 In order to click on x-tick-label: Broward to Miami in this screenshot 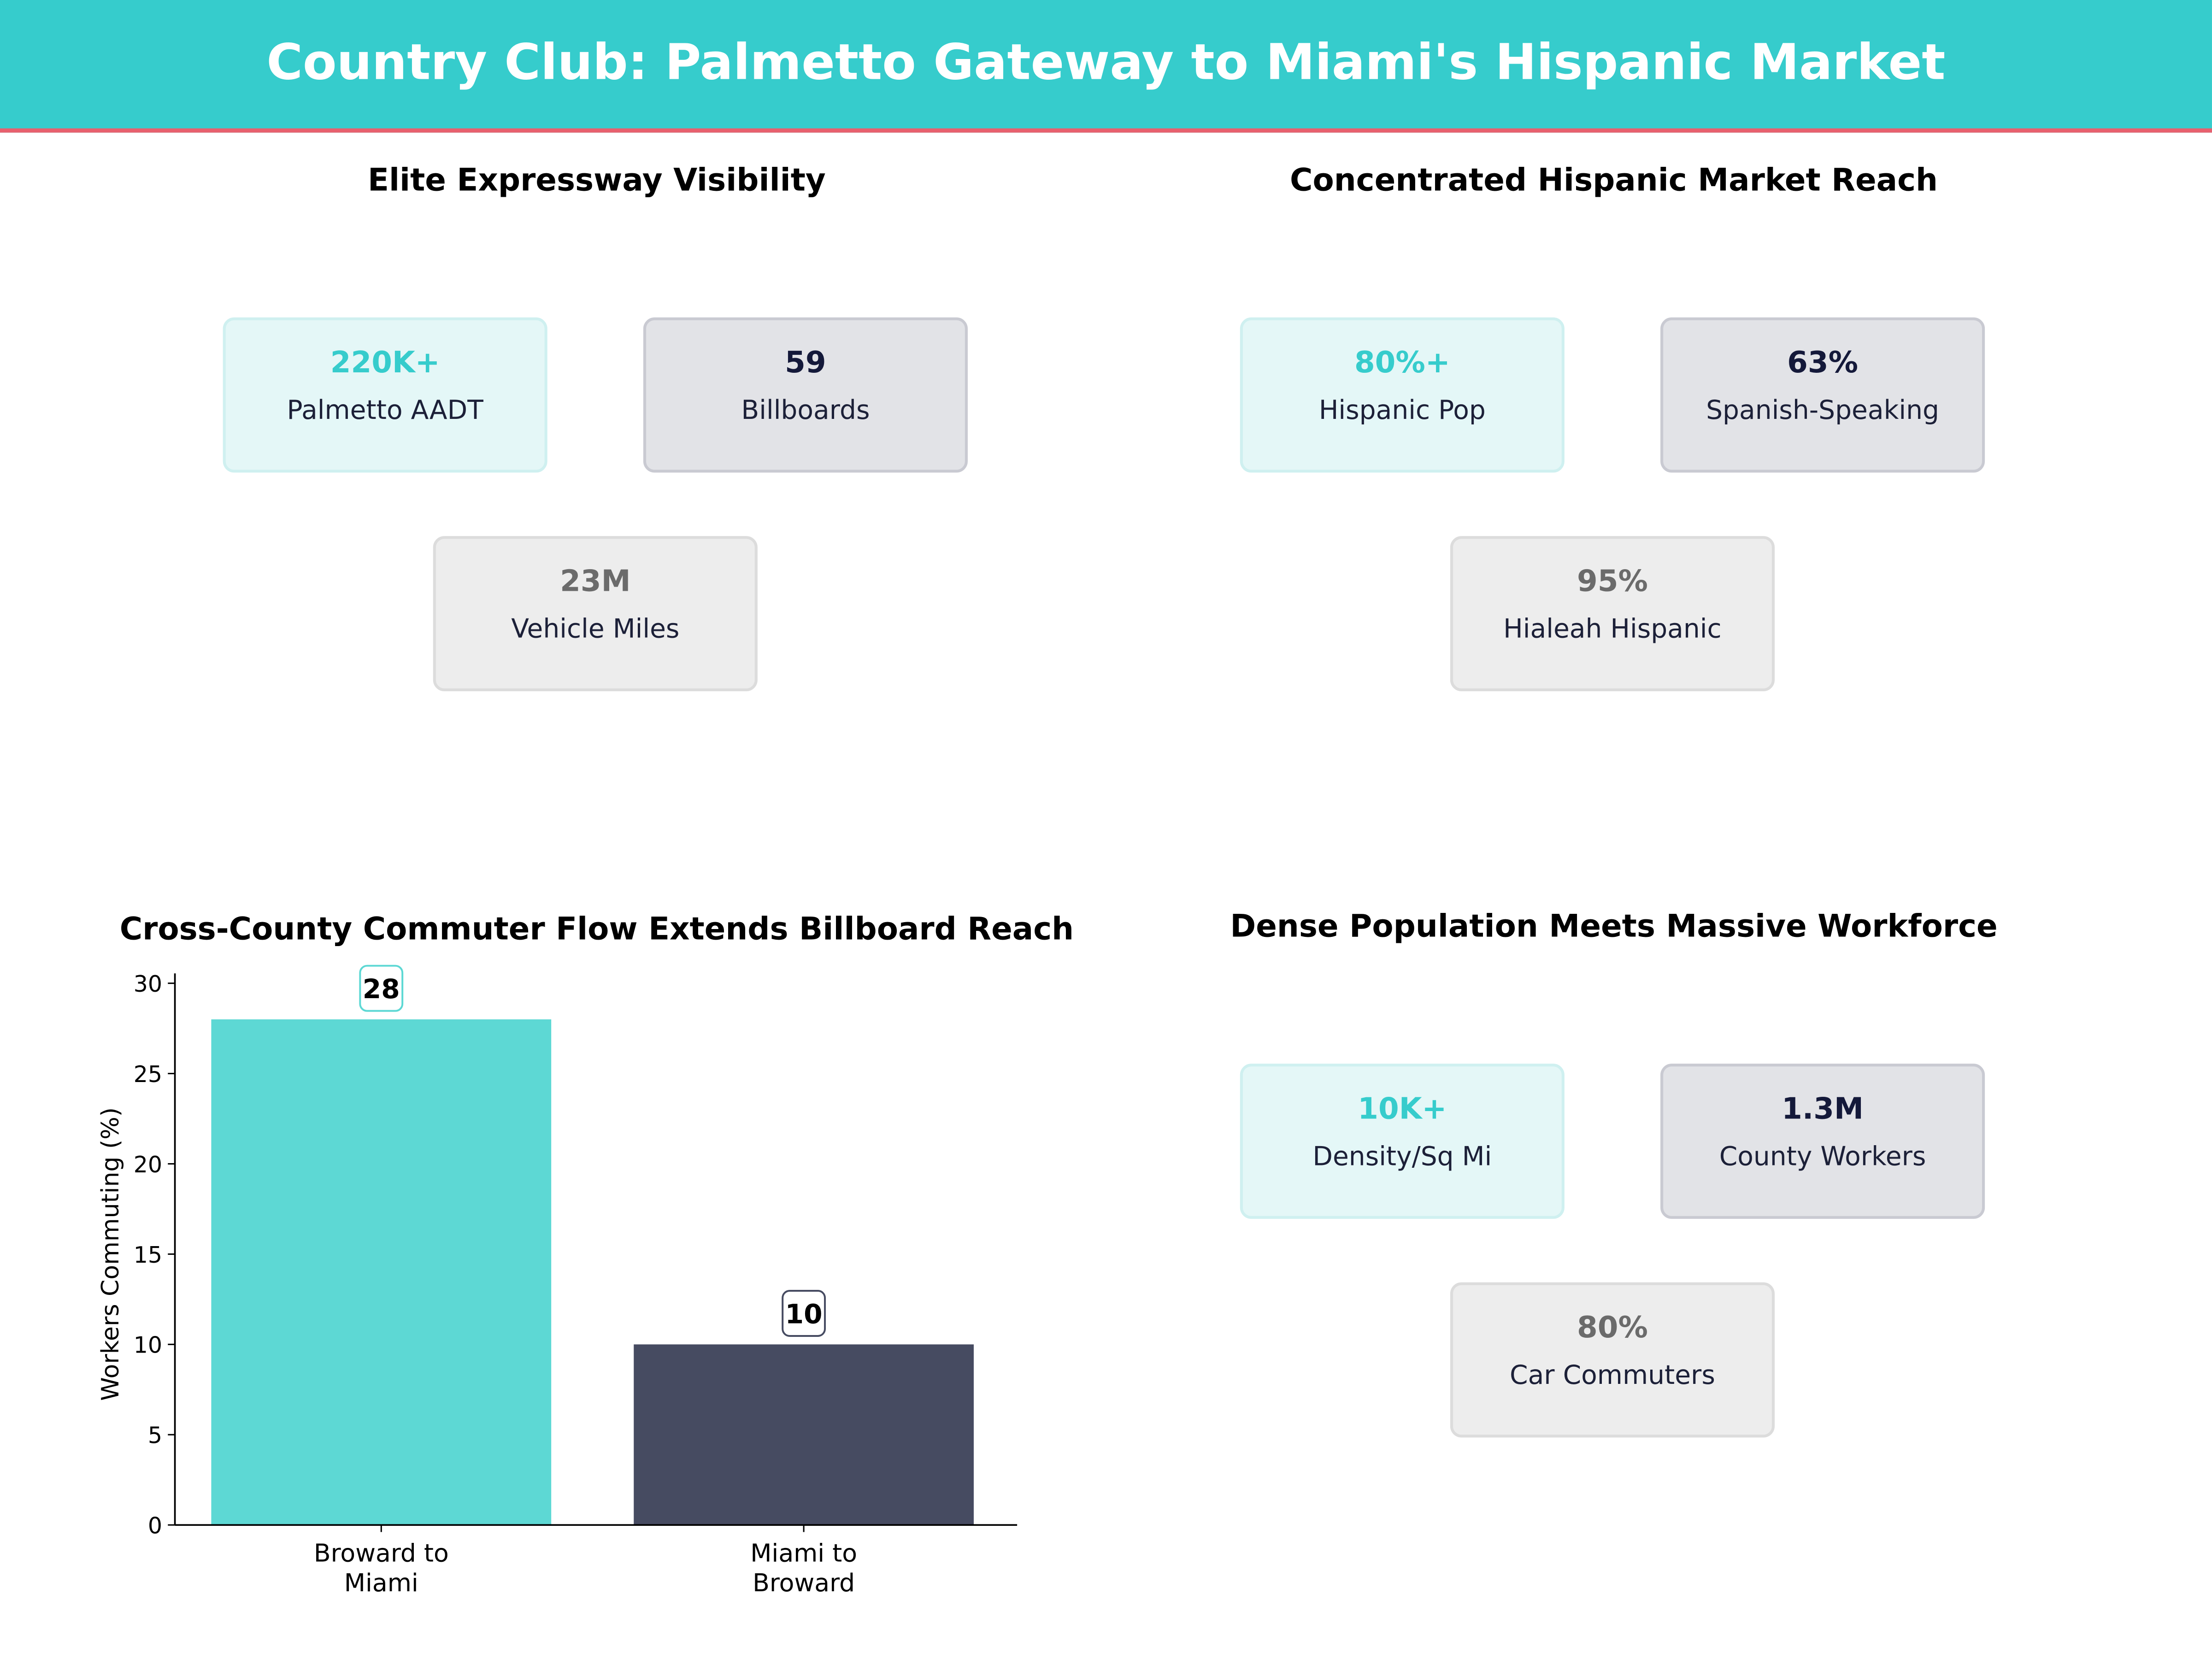, I will do `click(381, 1568)`.